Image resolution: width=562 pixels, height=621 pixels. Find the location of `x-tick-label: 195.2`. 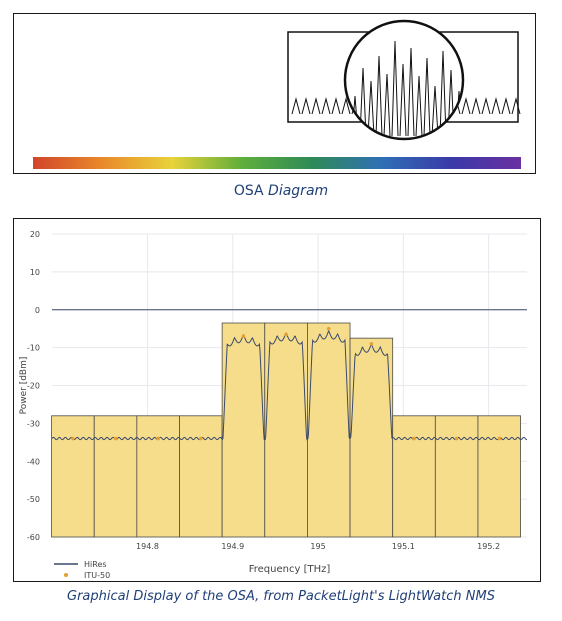

x-tick-label: 195.2 is located at coordinates (488, 546).